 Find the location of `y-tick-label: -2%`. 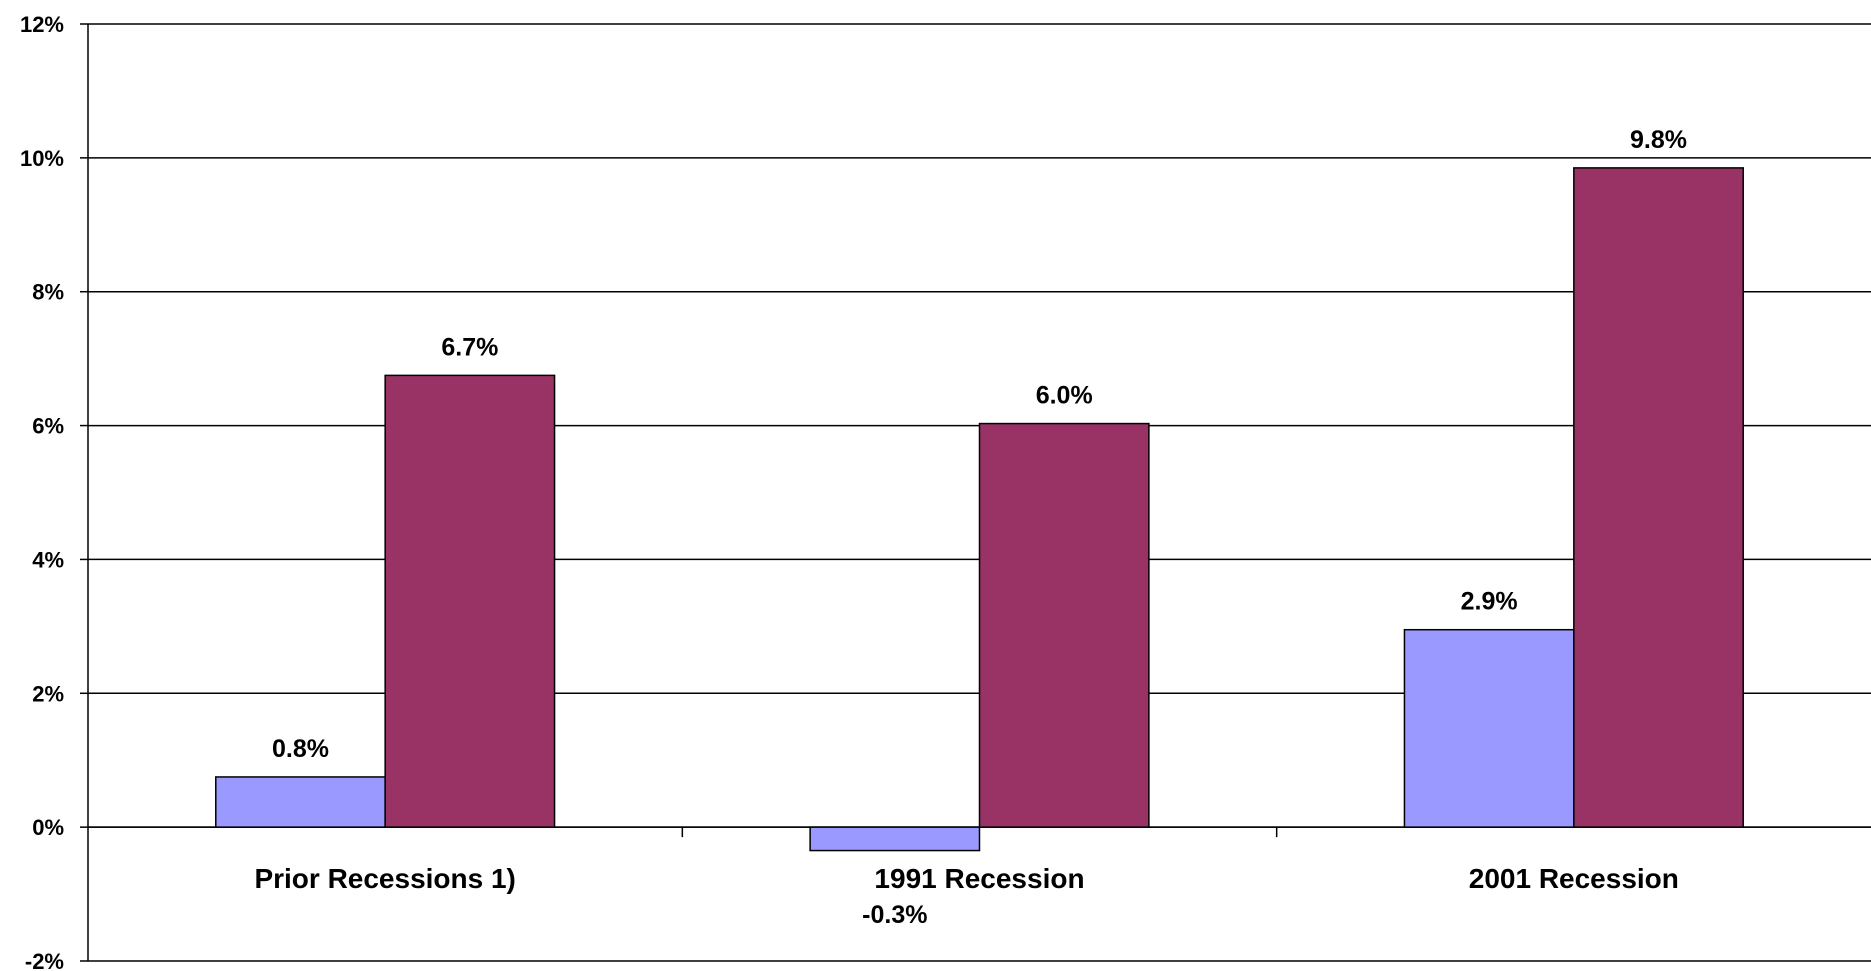

y-tick-label: -2% is located at coordinates (44, 960).